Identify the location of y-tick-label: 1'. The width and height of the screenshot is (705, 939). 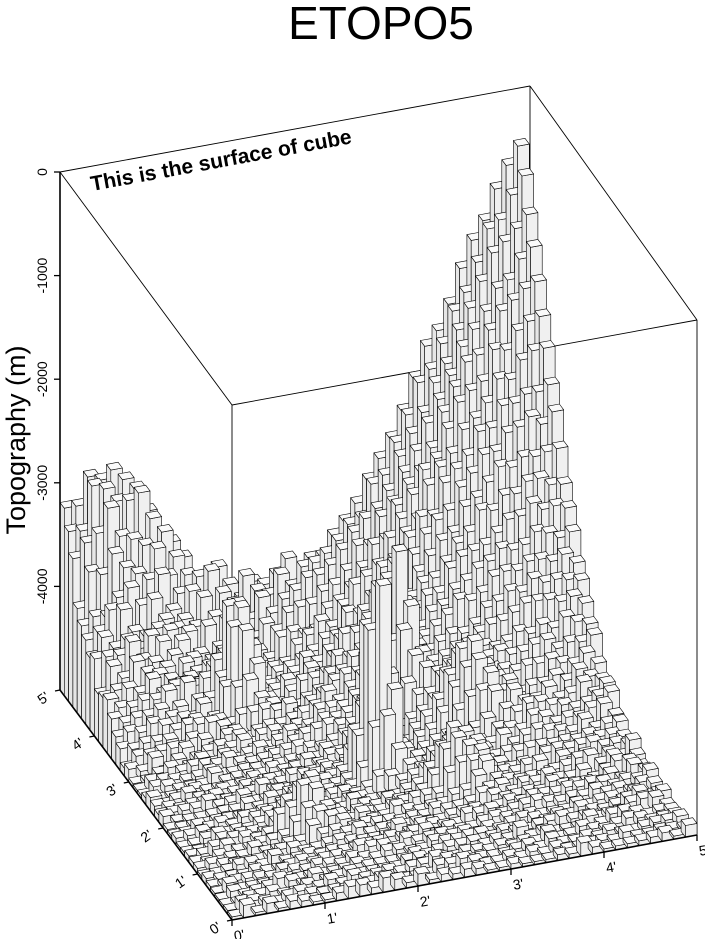
(181, 881).